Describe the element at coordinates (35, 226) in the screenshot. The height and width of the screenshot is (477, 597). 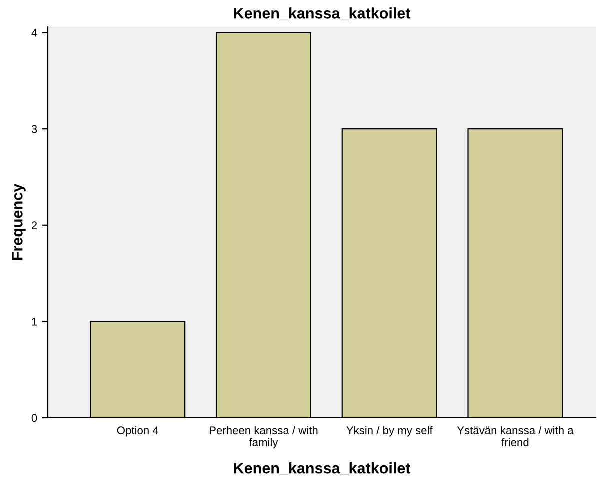
I see `y-tick-label: 2` at that location.